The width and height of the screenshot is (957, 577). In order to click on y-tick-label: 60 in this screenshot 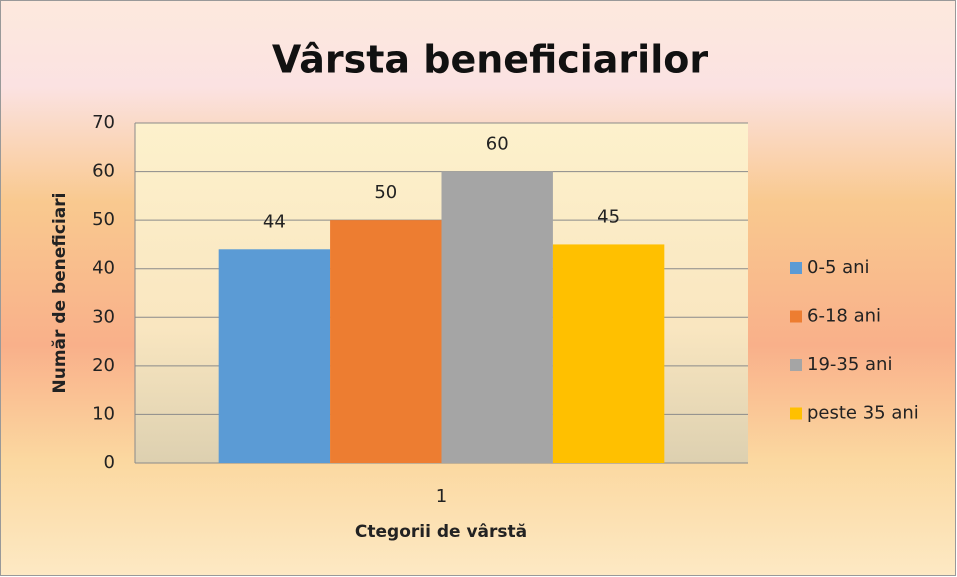, I will do `click(103, 171)`.